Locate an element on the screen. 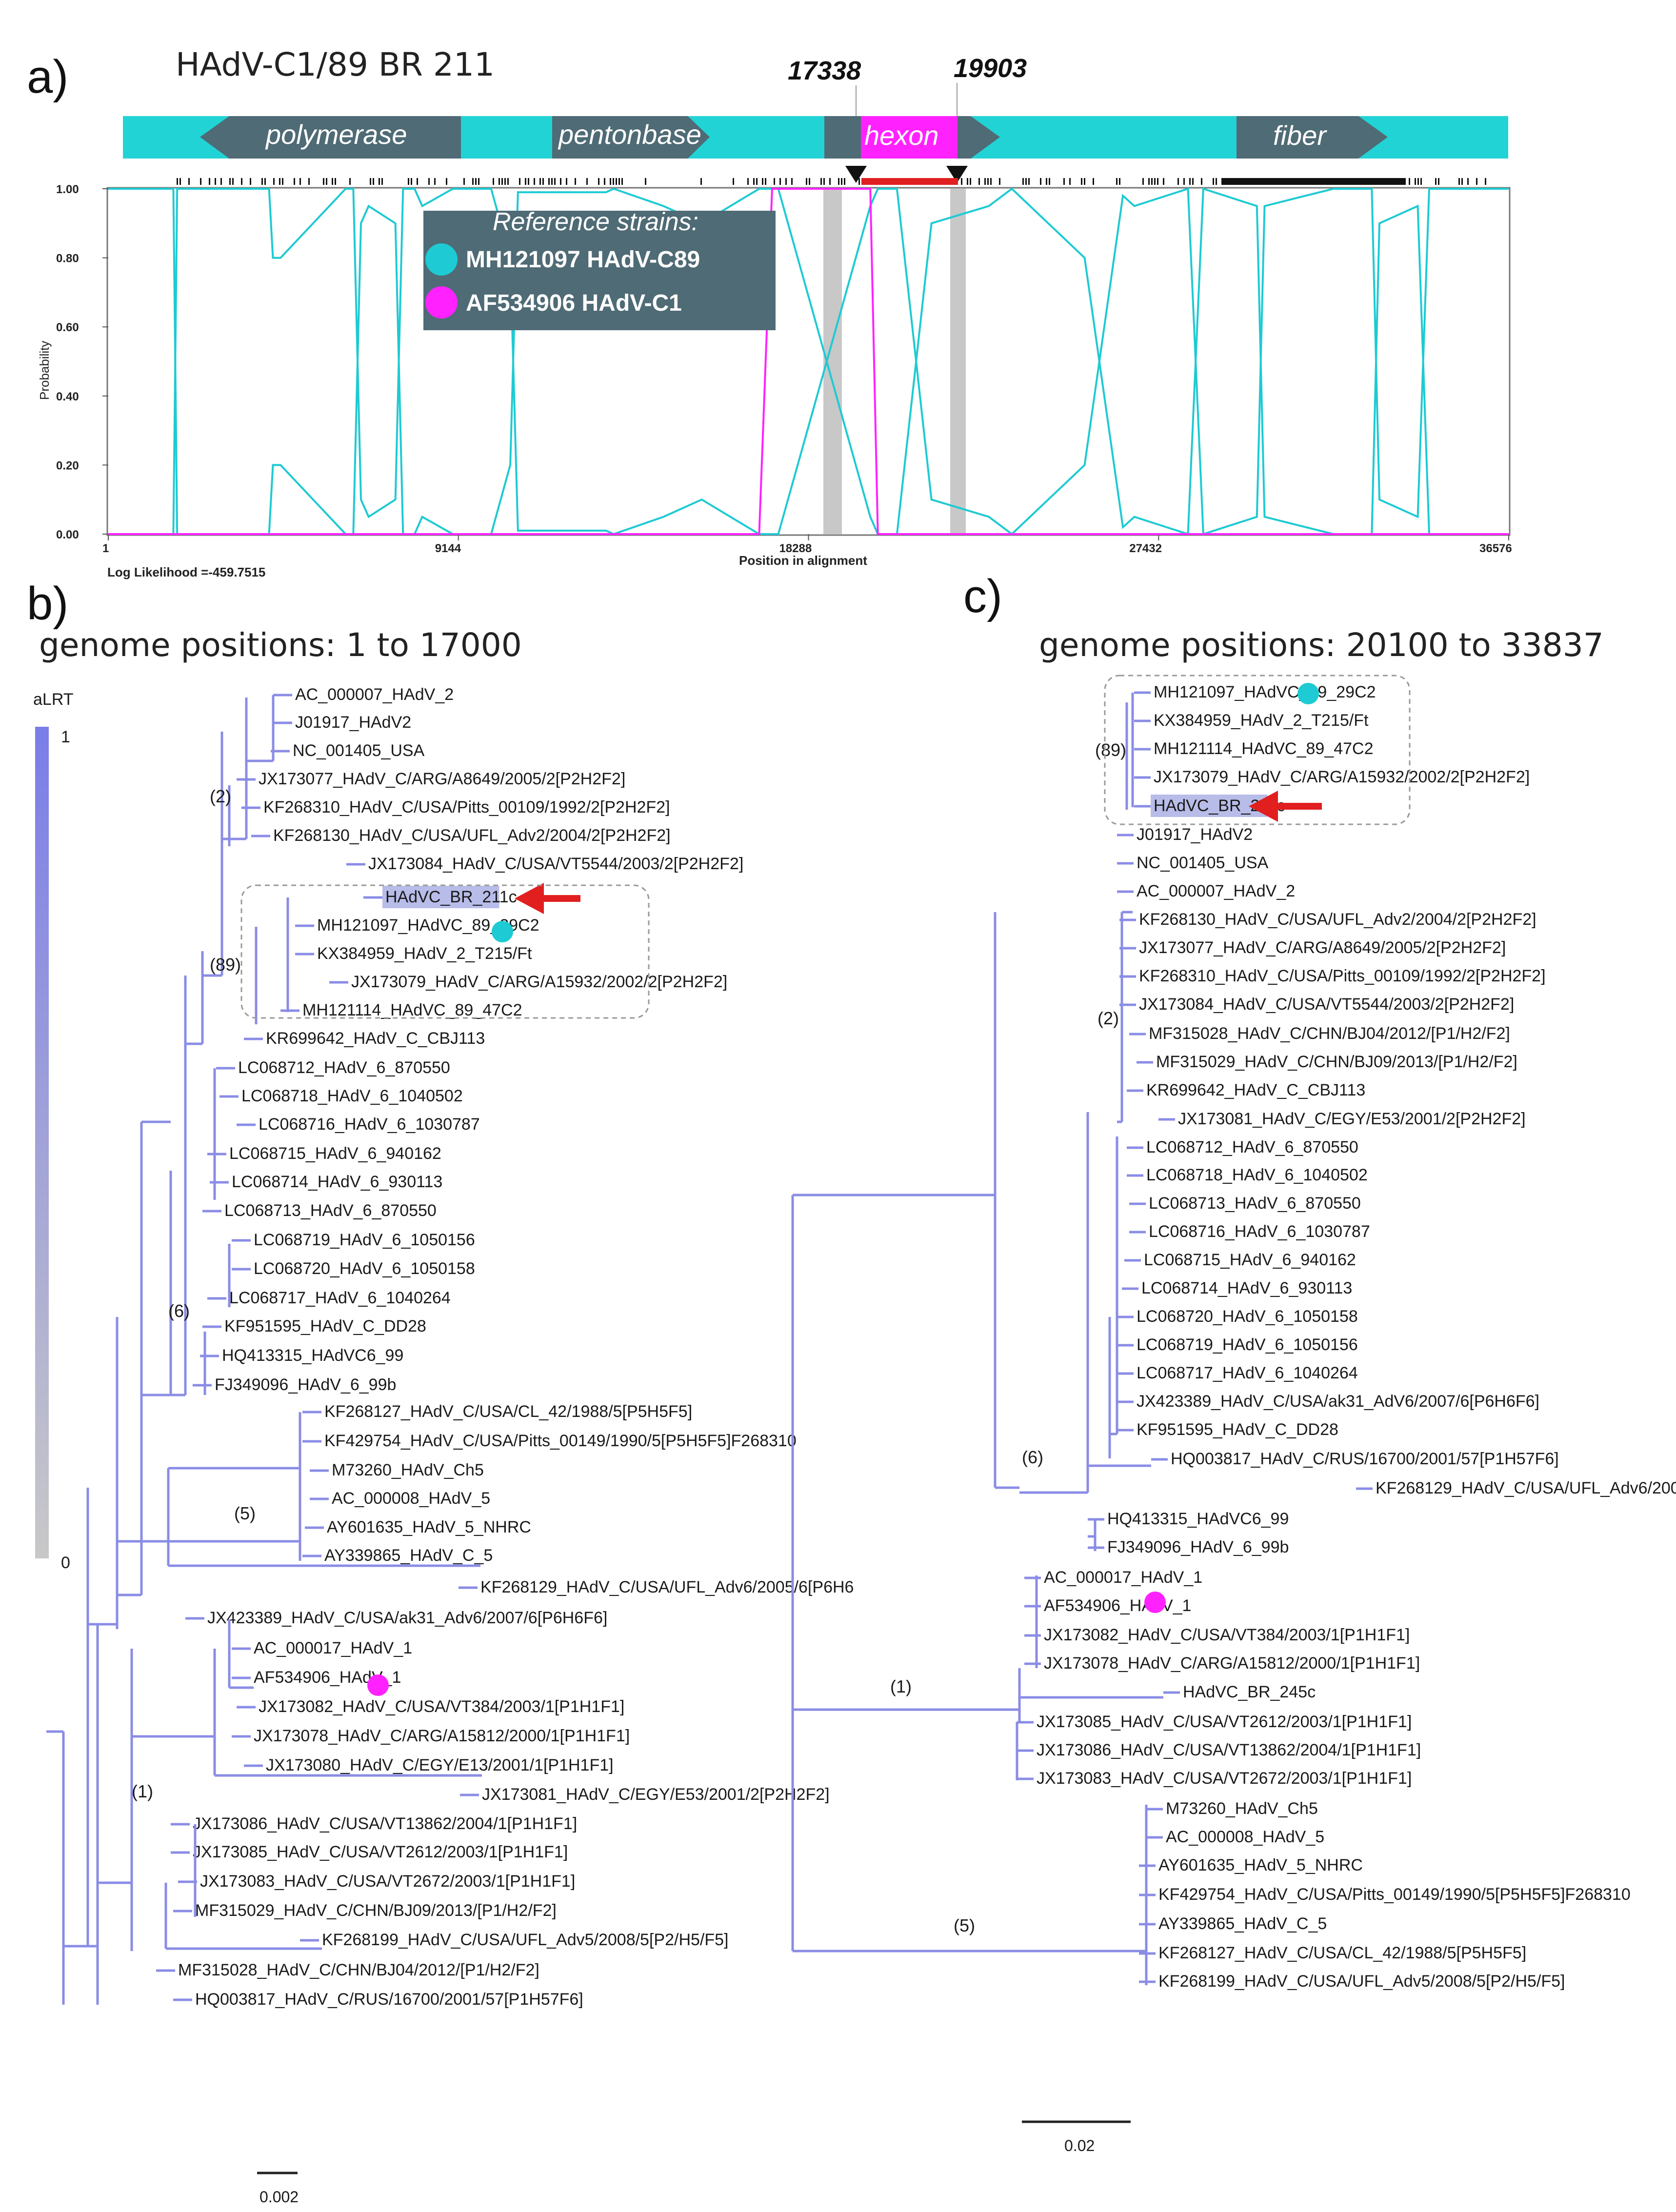 The image size is (1676, 2212). clade-label: (1) is located at coordinates (901, 1686).